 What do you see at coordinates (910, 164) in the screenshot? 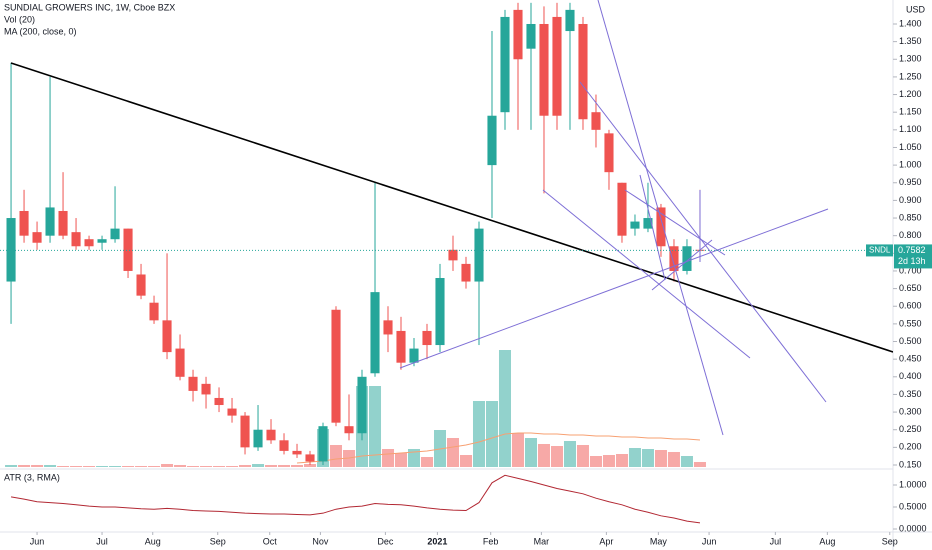
I see `y-tick-label: 1.000` at bounding box center [910, 164].